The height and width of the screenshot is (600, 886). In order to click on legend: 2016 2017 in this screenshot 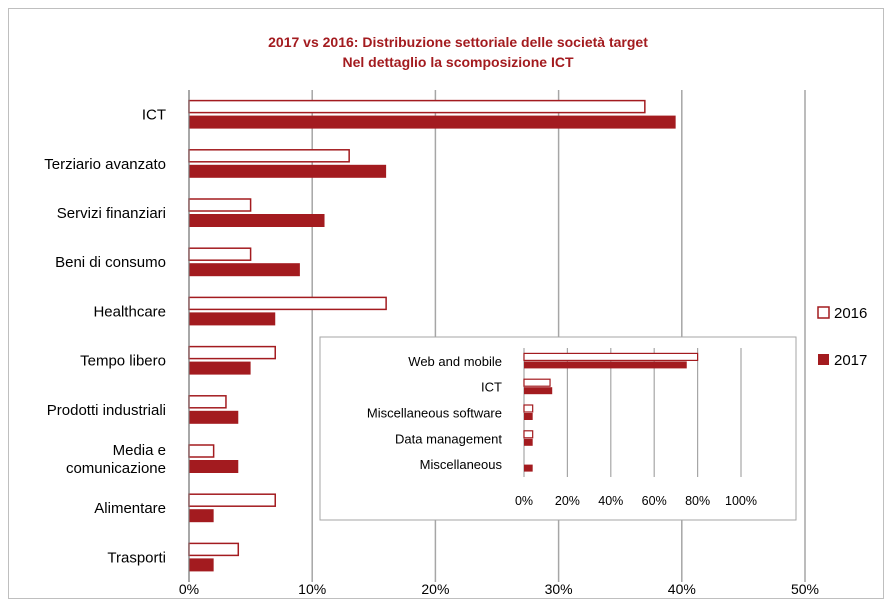, I will do `click(842, 337)`.